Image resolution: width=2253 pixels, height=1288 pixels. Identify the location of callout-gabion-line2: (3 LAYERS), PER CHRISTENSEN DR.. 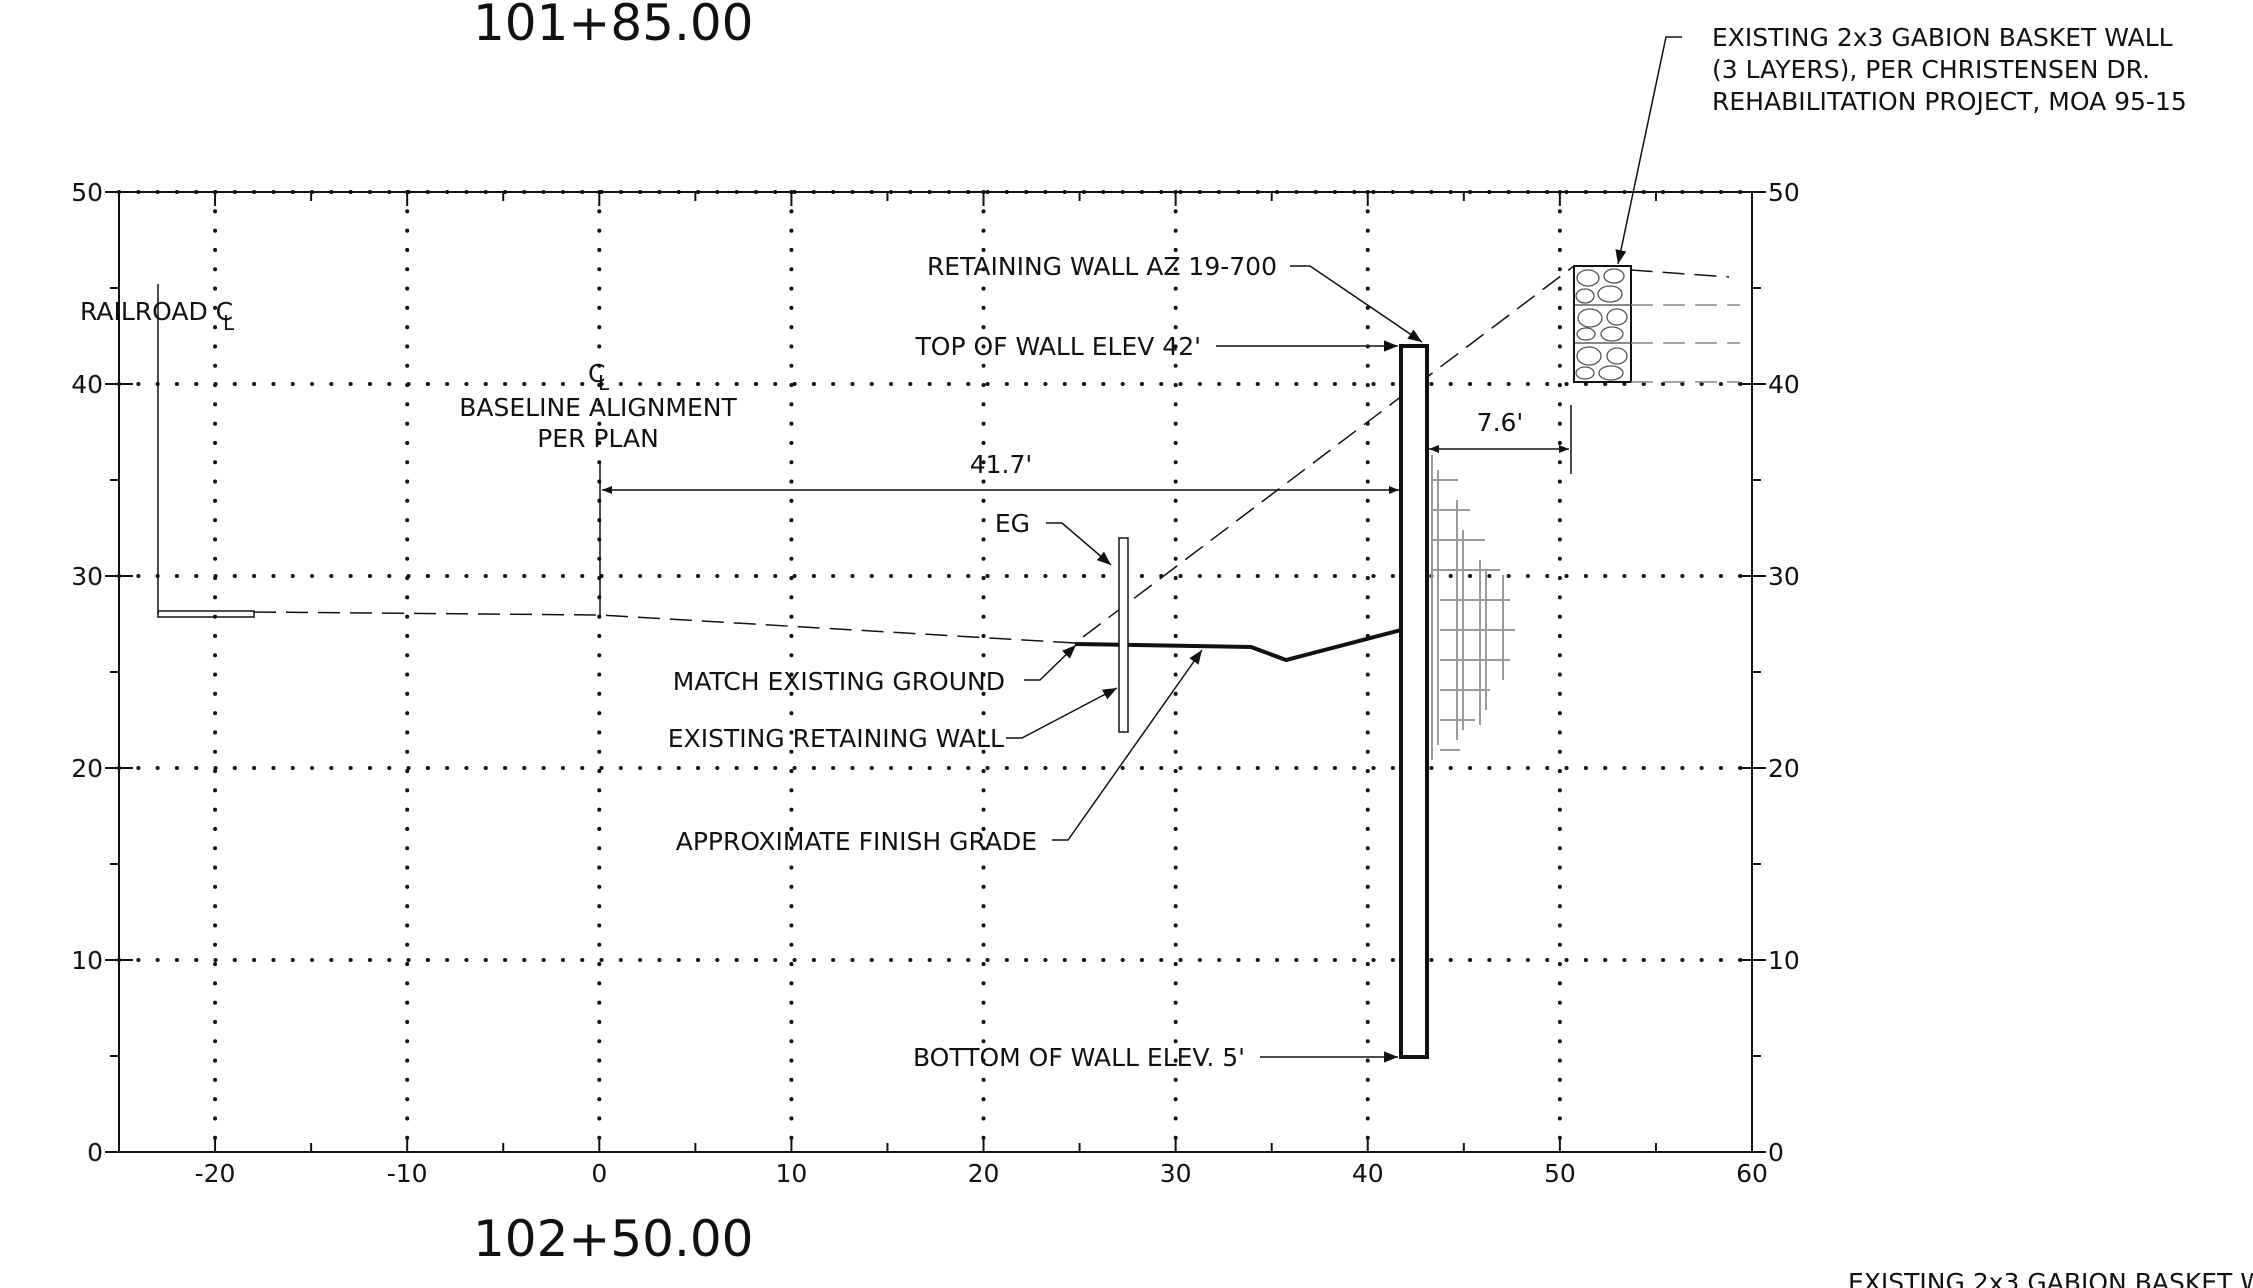
(1931, 69).